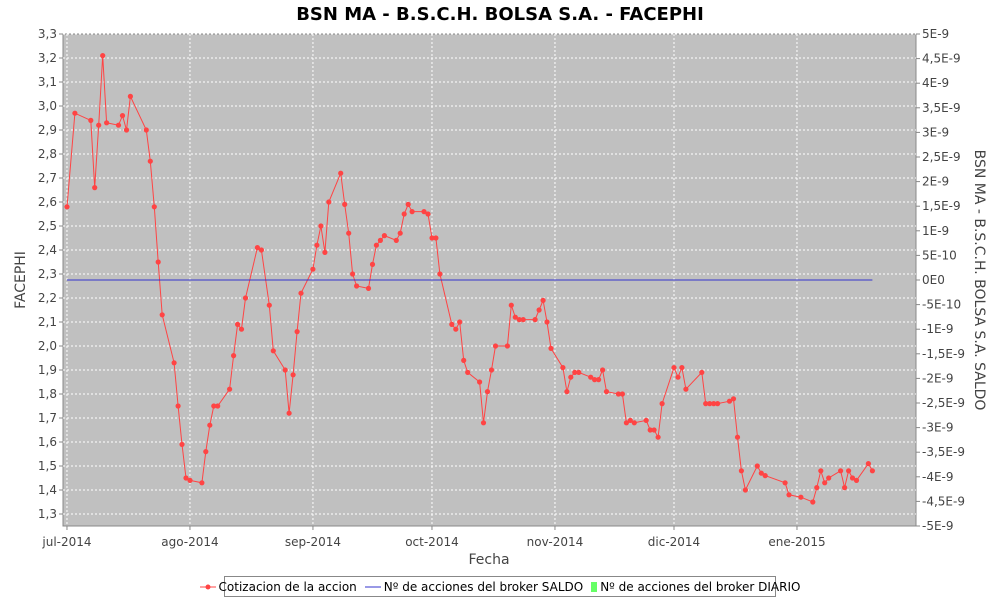 Image resolution: width=1000 pixels, height=600 pixels. I want to click on legend-line-marker-icon, so click(207, 586).